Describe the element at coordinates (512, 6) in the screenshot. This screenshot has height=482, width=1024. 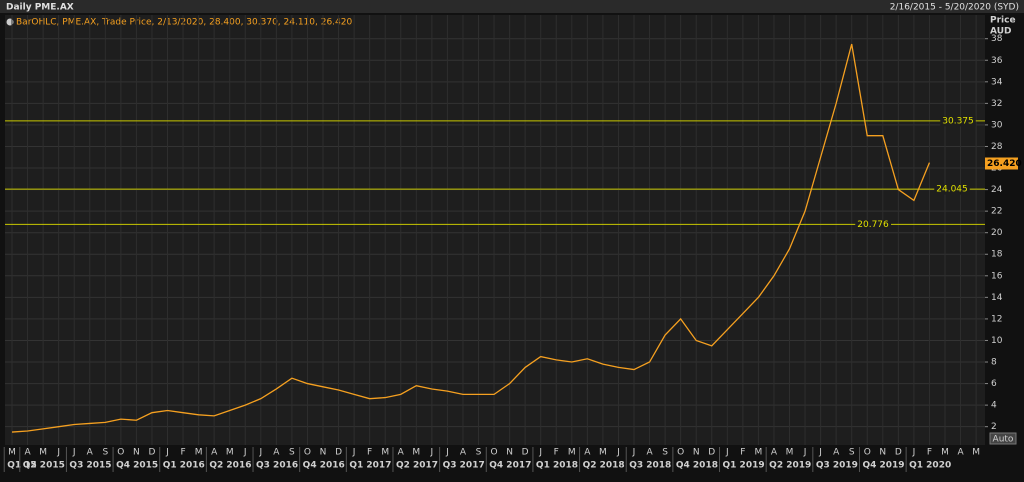
I see `header-bar` at that location.